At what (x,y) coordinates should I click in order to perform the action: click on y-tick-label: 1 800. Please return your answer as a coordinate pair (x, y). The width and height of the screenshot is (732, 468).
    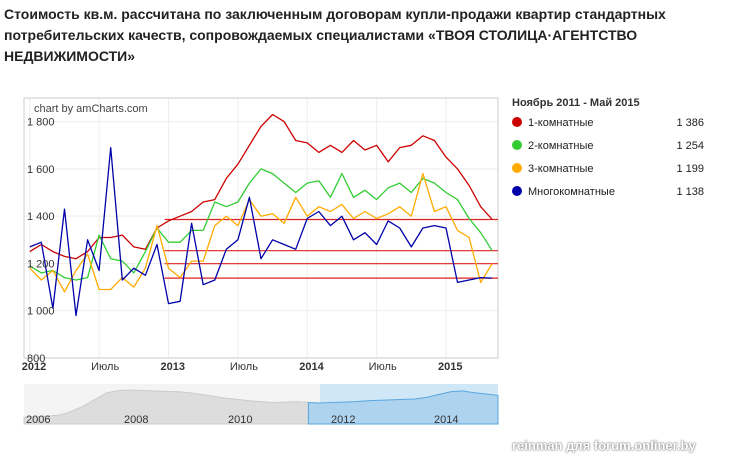
    Looking at the image, I should click on (41, 123).